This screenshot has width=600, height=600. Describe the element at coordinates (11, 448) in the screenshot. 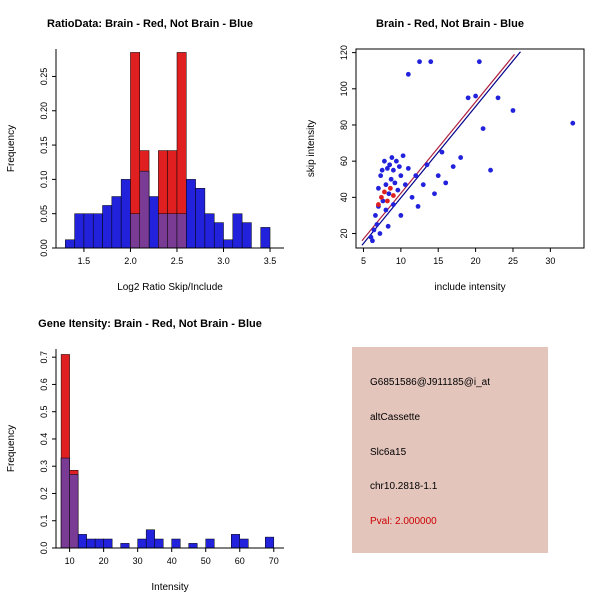

I see `y-axis-label: Frequency` at that location.